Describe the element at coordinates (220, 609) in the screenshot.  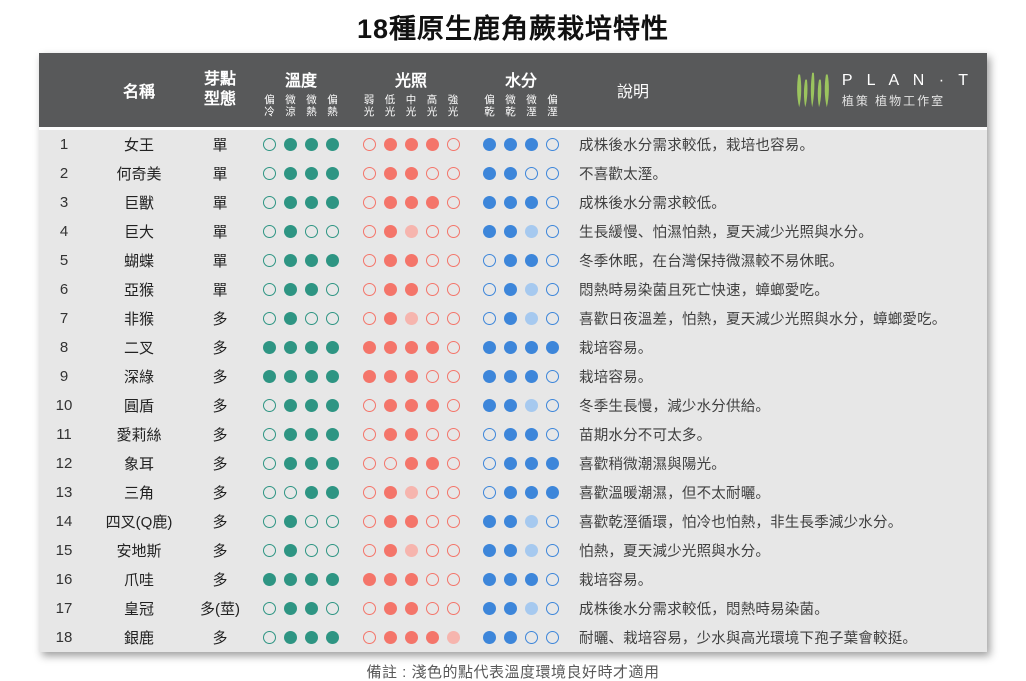
I see `bud-type: 多(莖)` at that location.